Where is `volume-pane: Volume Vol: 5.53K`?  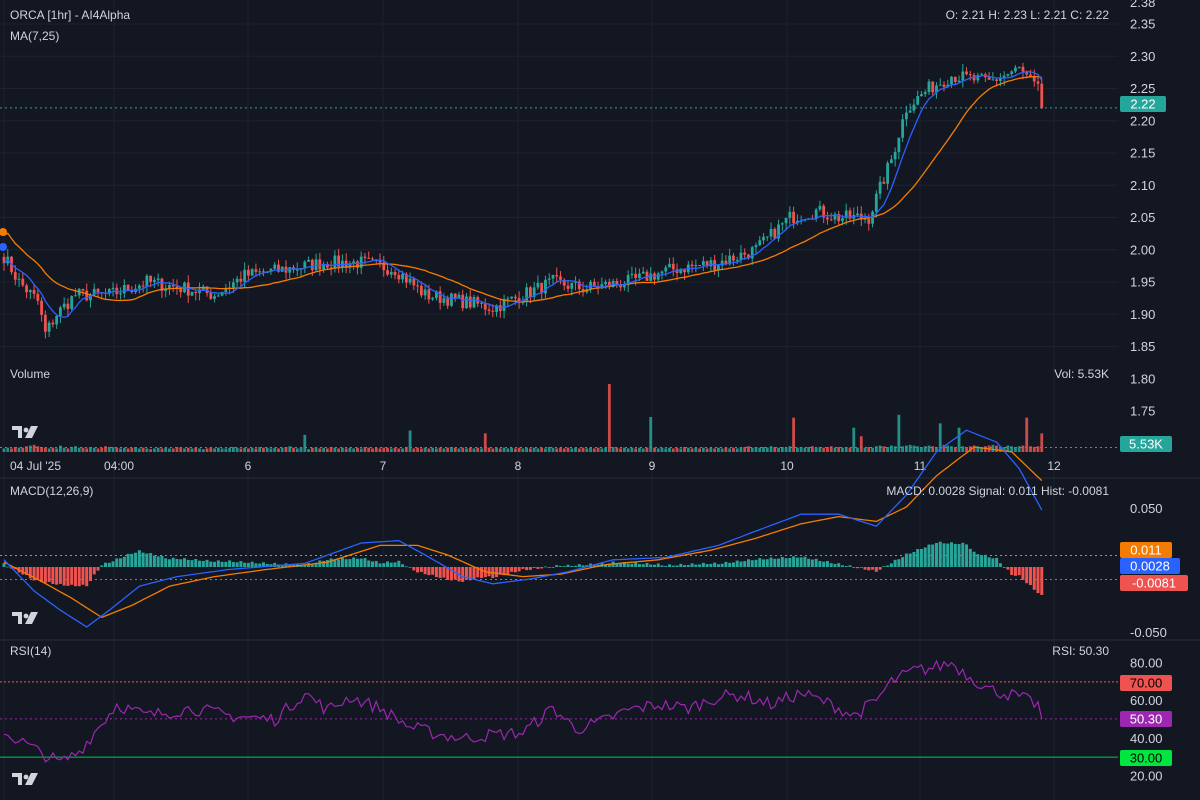 volume-pane: Volume Vol: 5.53K is located at coordinates (559, 409).